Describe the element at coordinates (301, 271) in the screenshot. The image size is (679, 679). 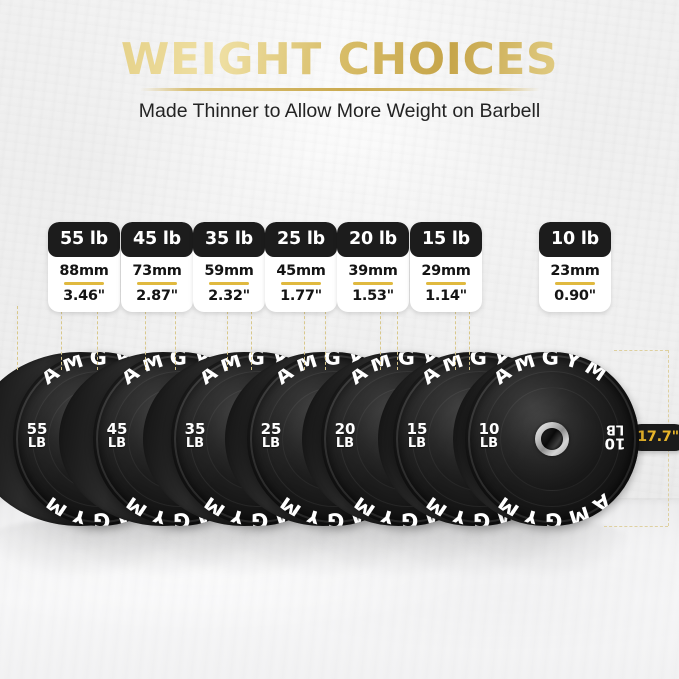
I see `spec-card-thickness-mm: 45mm` at that location.